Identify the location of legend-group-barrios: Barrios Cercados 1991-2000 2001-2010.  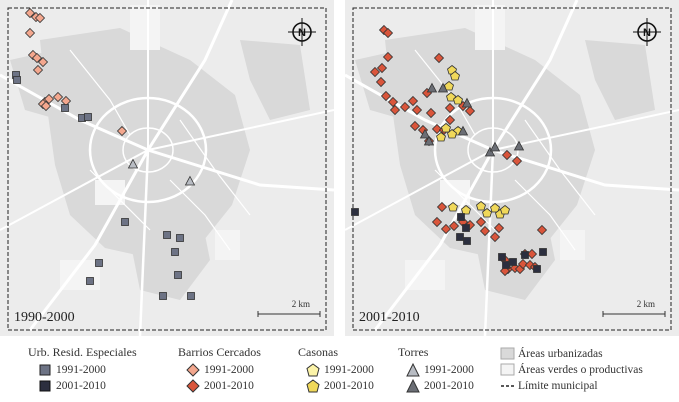
(238, 372).